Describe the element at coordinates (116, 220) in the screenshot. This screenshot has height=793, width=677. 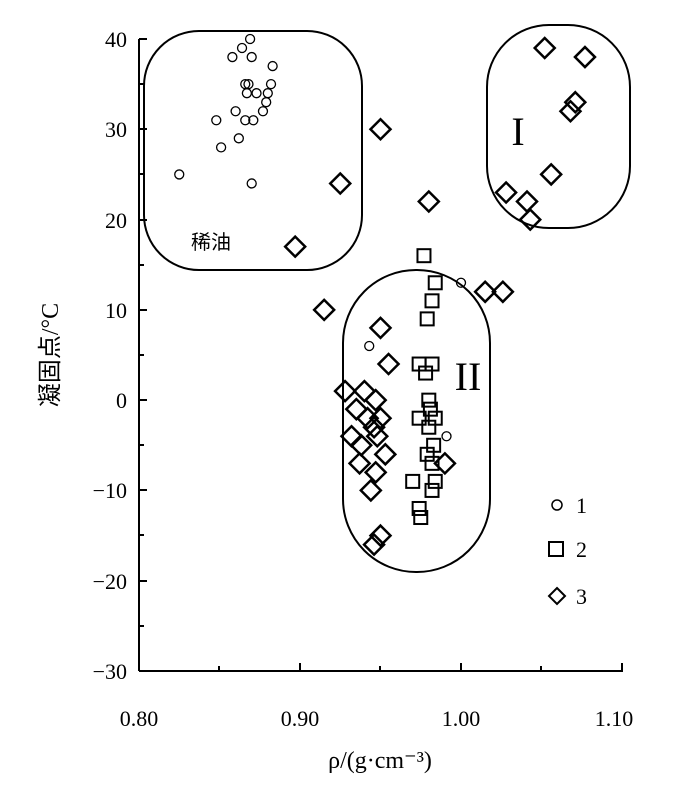
I see `y-tick-label: 20` at that location.